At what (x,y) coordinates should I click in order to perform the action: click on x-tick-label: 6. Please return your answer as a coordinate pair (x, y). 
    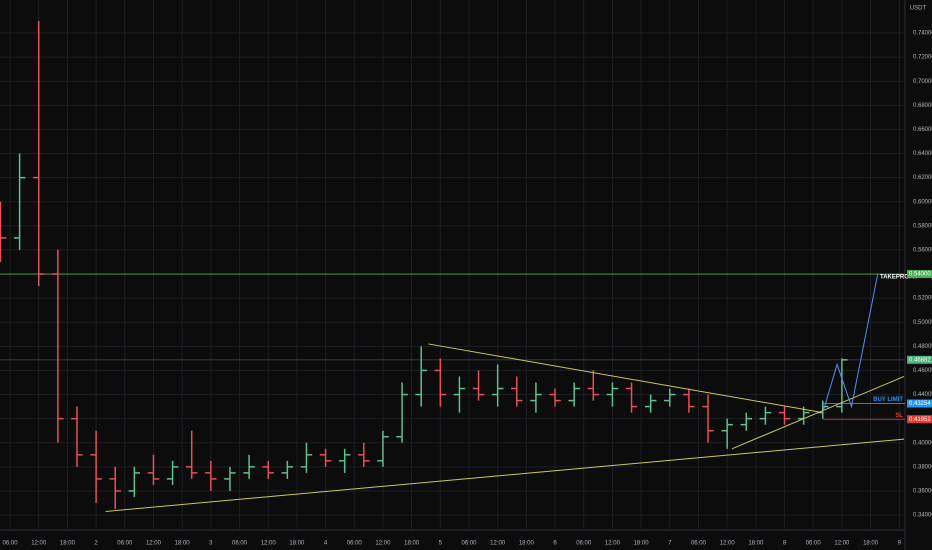
    Looking at the image, I should click on (555, 544).